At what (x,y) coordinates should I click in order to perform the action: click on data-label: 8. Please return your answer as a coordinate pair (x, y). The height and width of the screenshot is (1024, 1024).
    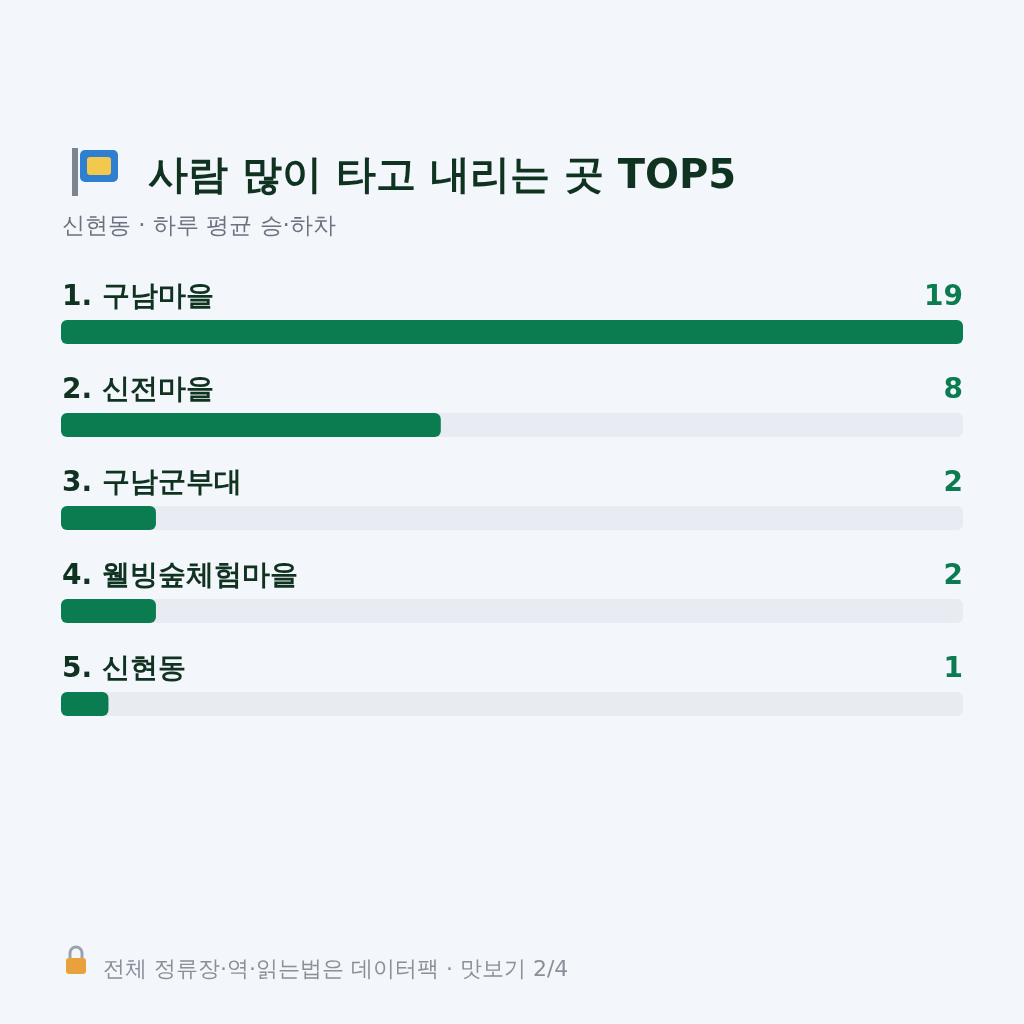
    Looking at the image, I should click on (953, 388).